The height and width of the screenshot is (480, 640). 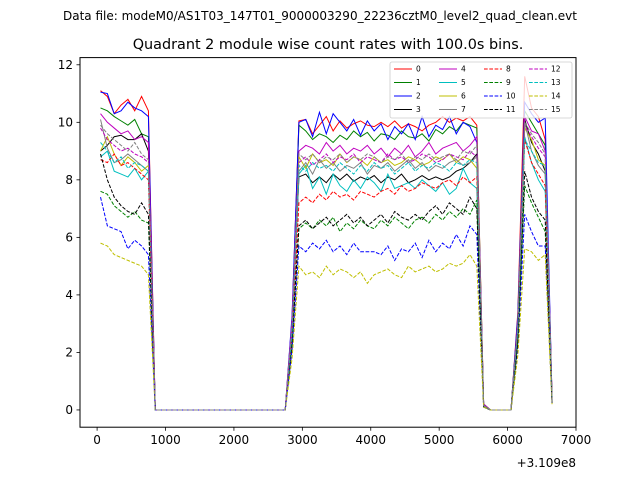 I want to click on legend-label-12: 12, so click(x=556, y=69).